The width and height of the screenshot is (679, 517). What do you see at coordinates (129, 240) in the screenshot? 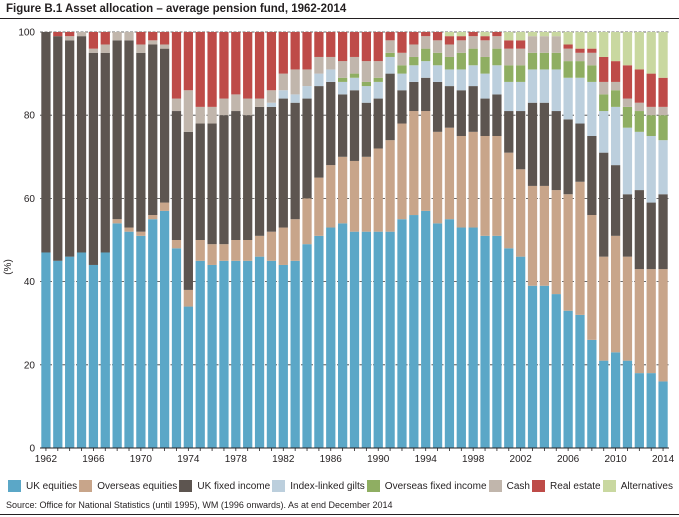
I see `bar-1969` at bounding box center [129, 240].